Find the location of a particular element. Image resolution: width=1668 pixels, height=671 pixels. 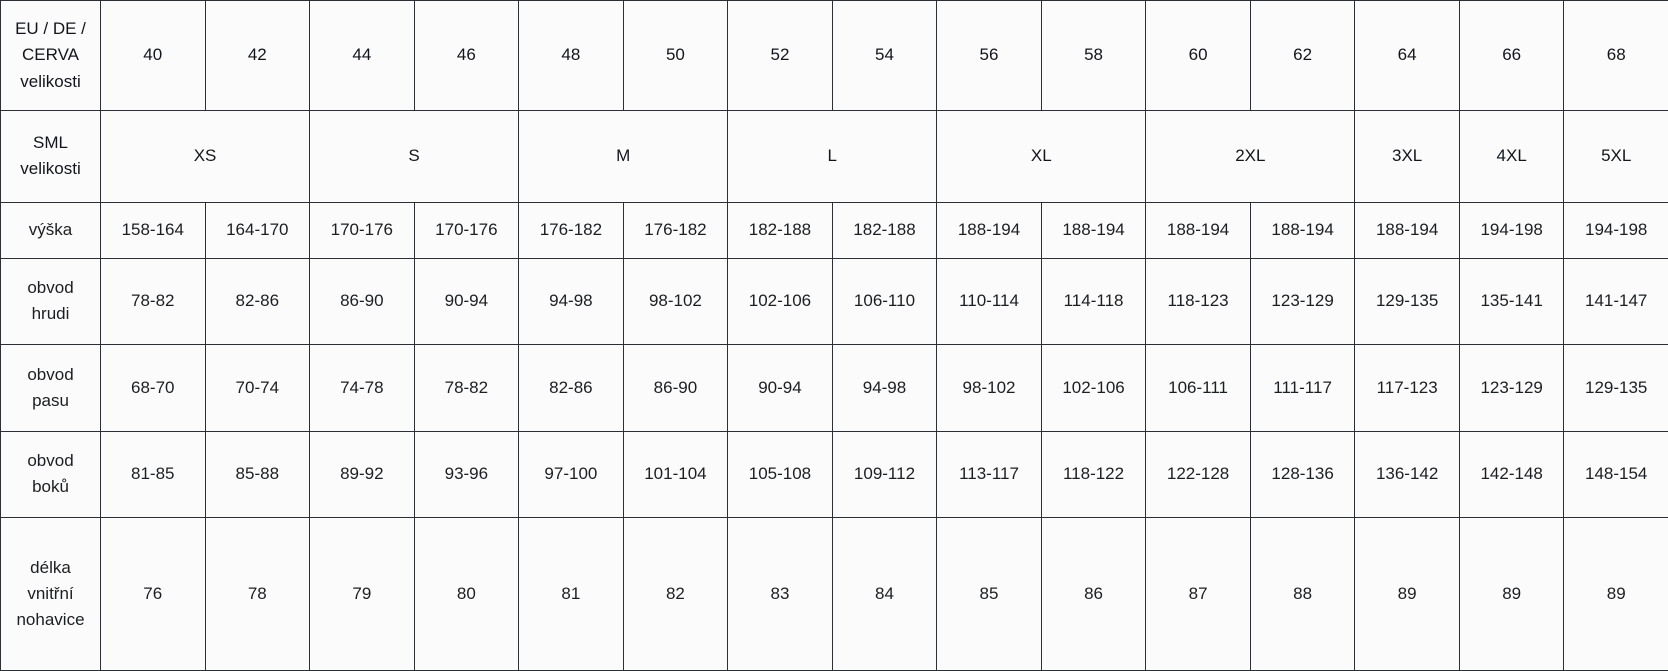

header-label-eu: EU / DE / CERVA velikosti is located at coordinates (50, 55).